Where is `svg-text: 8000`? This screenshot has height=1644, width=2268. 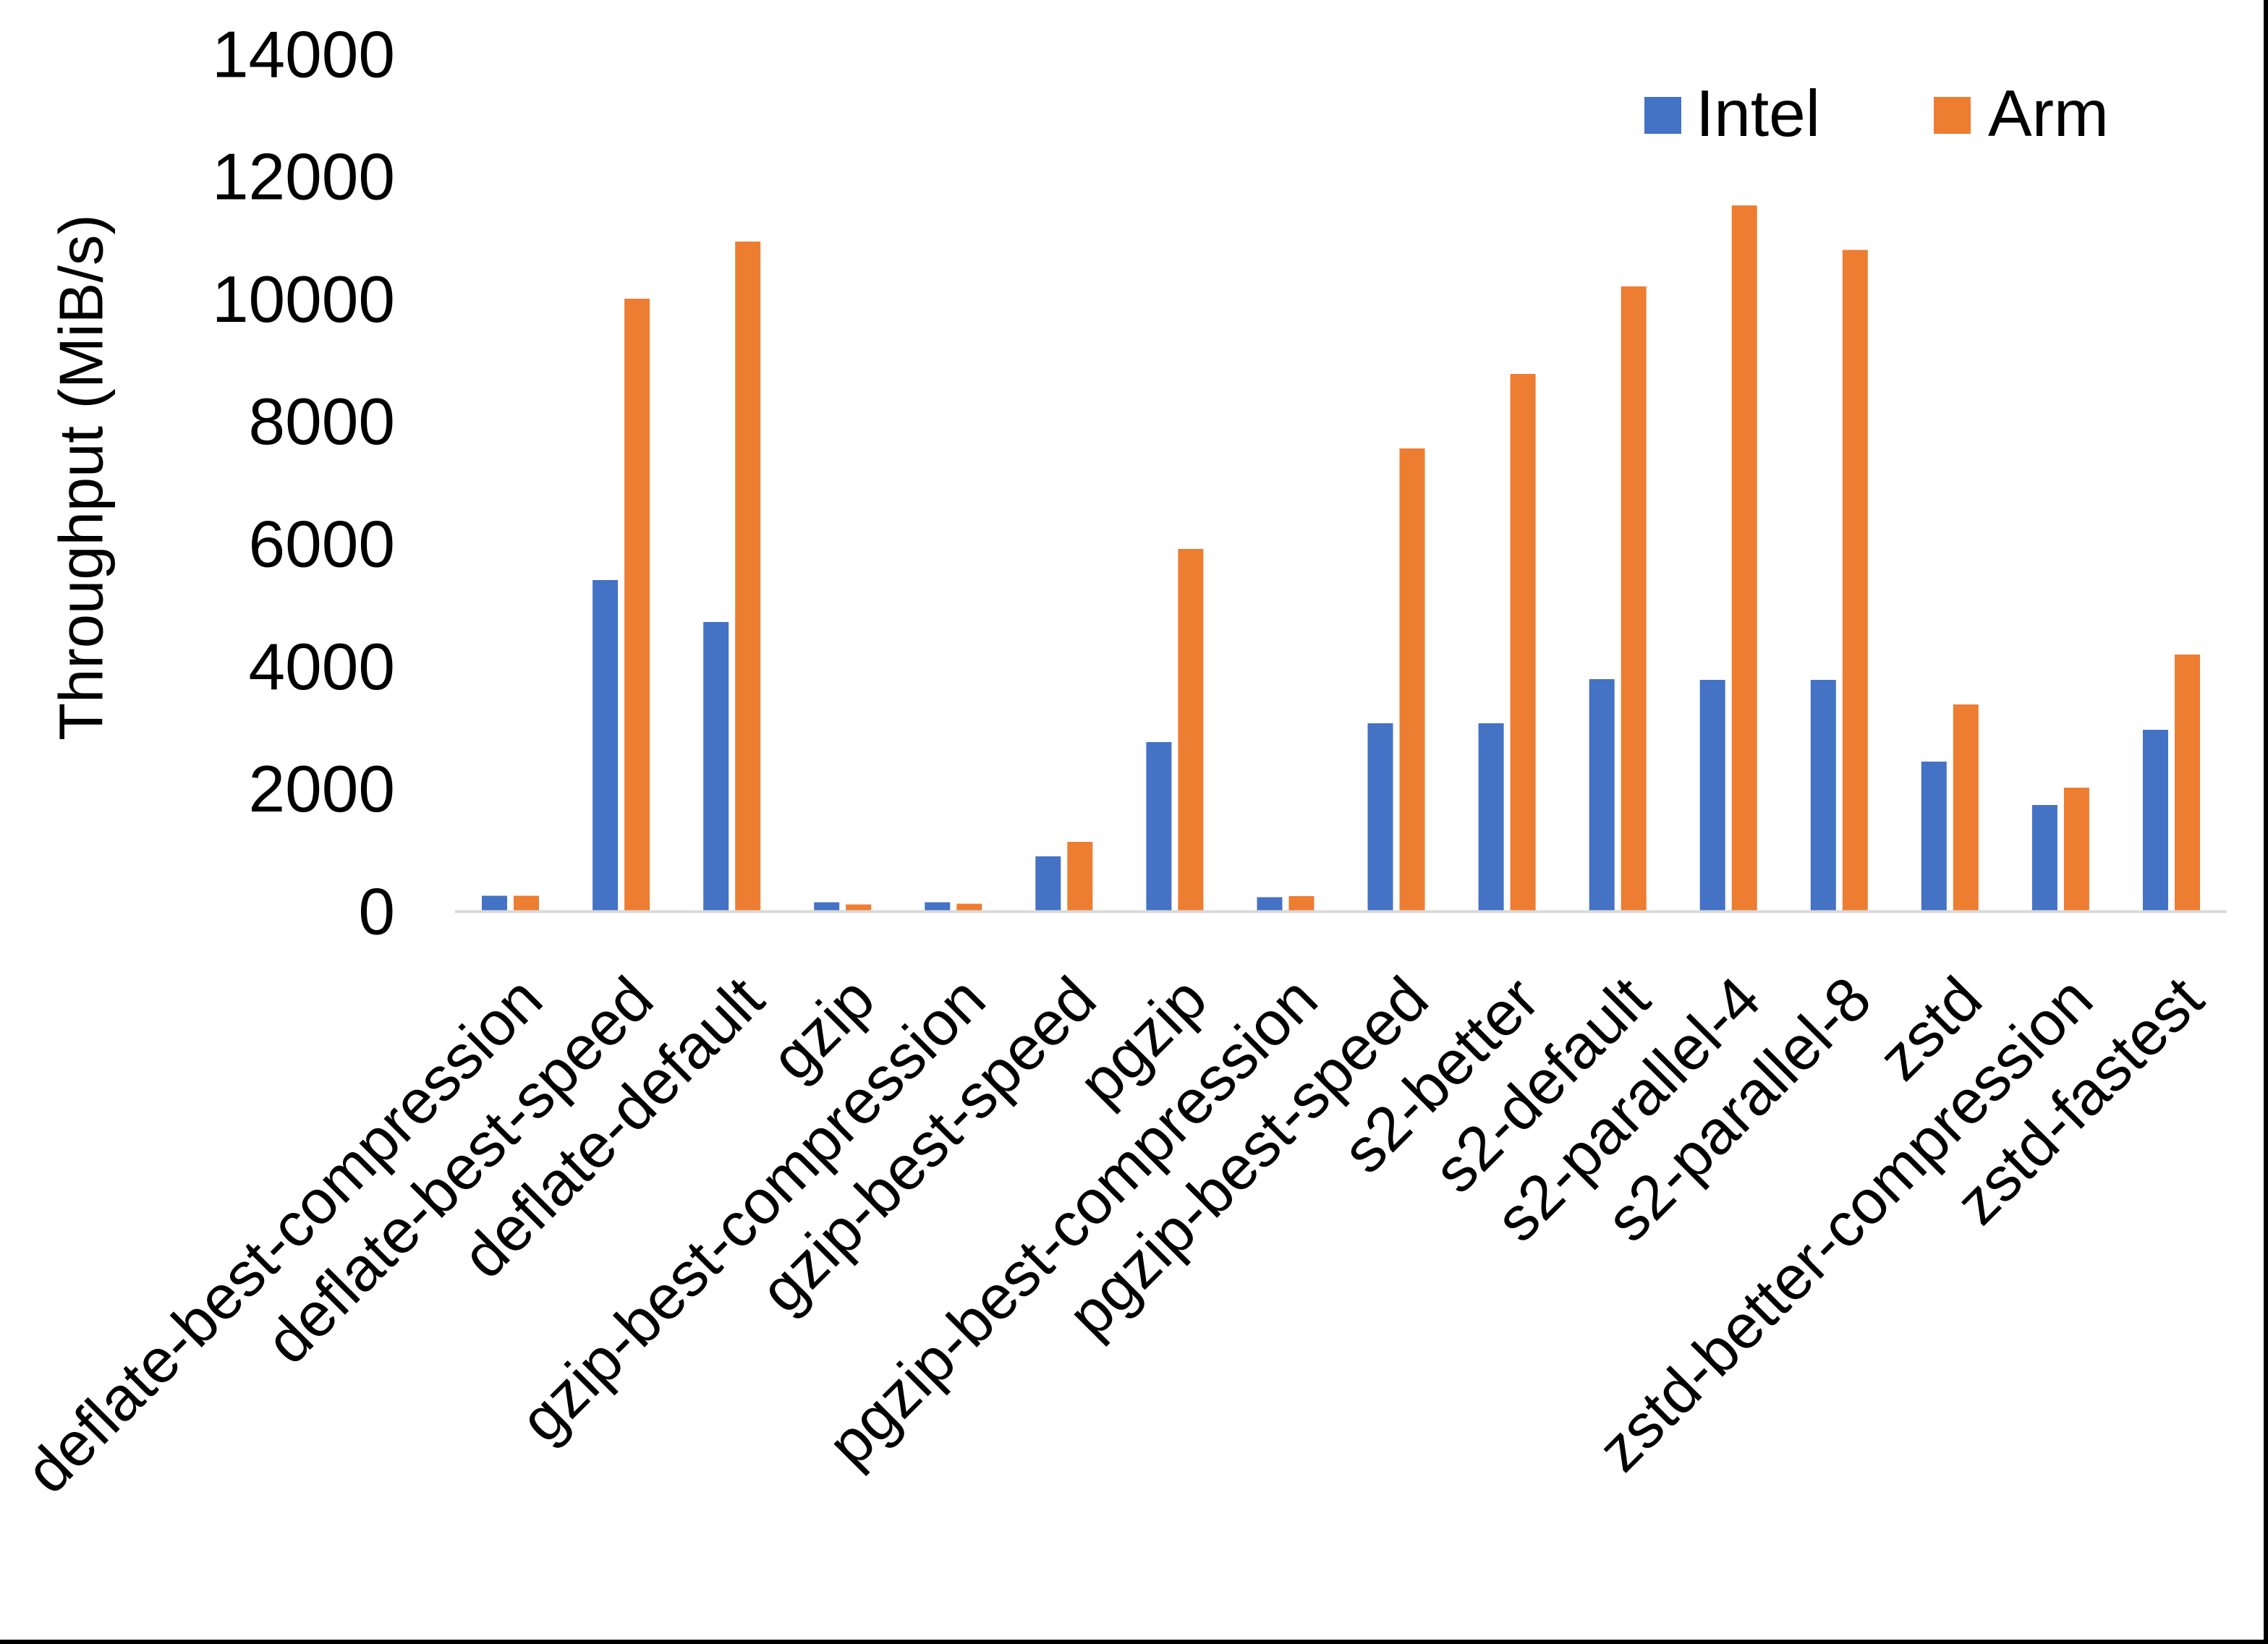
svg-text: 8000 is located at coordinates (322, 422).